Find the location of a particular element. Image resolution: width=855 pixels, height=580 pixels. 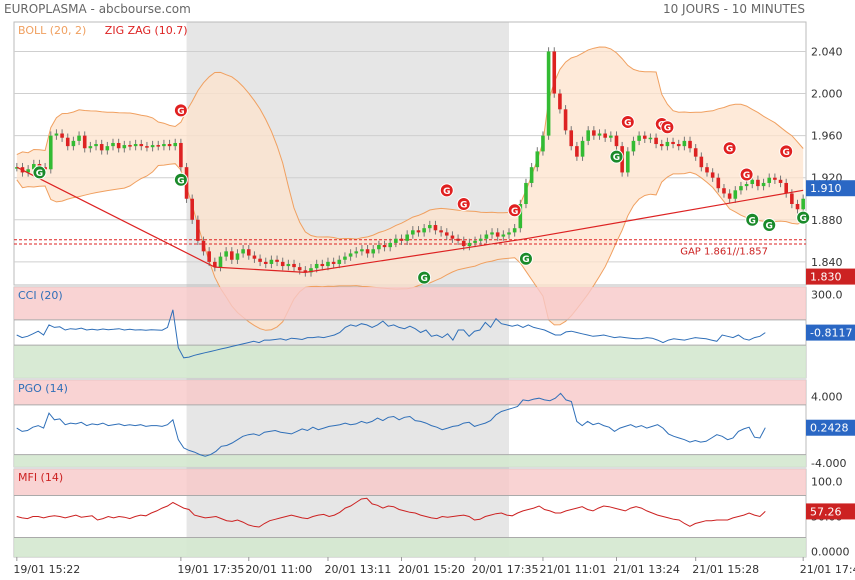

cci-oversold-zone is located at coordinates (410, 361).